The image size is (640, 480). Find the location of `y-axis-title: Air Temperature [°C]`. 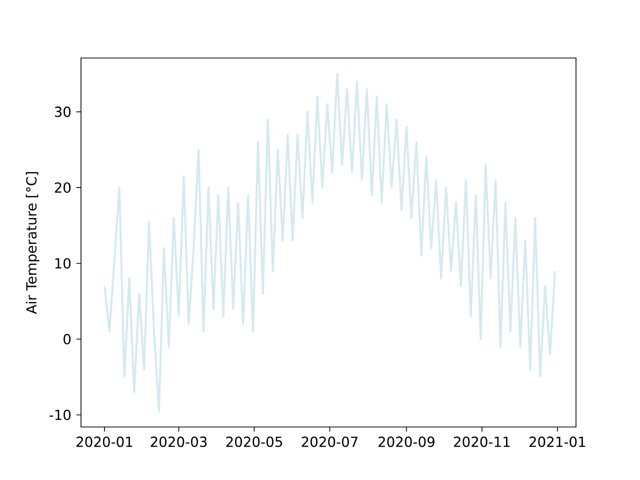

y-axis-title: Air Temperature [°C] is located at coordinates (33, 243).